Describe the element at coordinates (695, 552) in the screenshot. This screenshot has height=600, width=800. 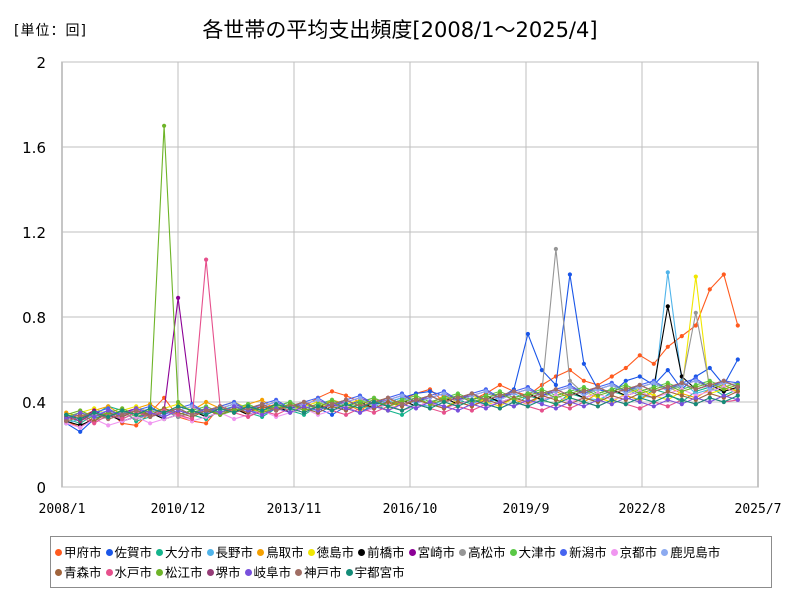
I see `legend-label: 鹿児島市` at that location.